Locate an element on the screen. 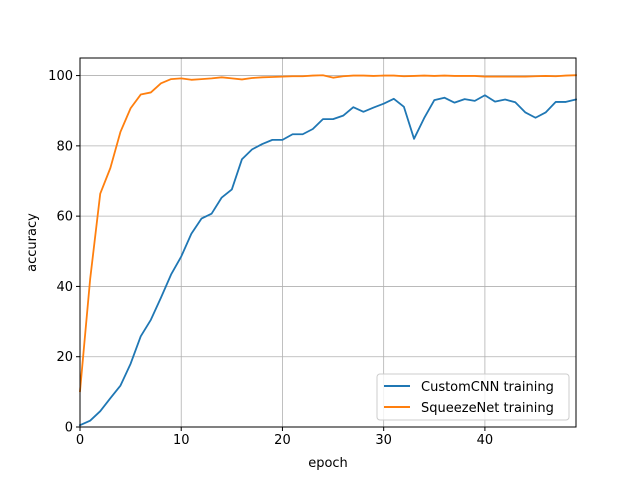 This screenshot has height=484, width=640. x-tick-label: 10 is located at coordinates (181, 440).